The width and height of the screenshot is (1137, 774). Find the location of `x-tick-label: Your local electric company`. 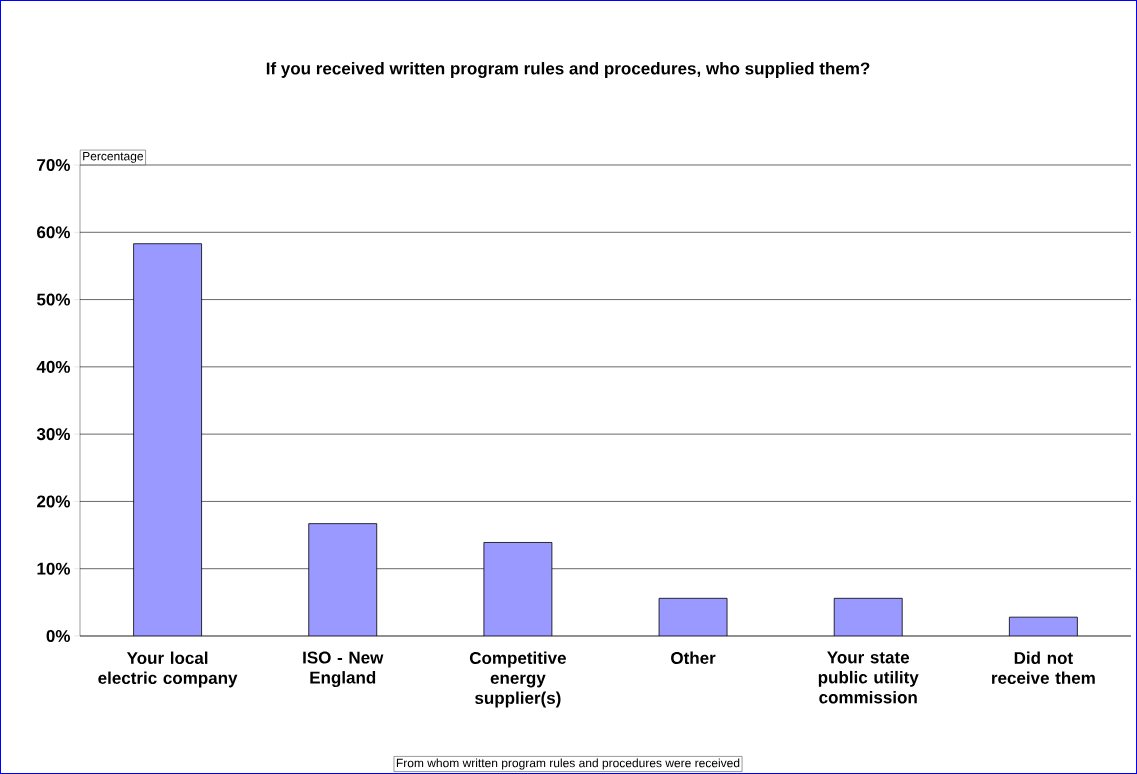

x-tick-label: Your local electric company is located at coordinates (168, 669).